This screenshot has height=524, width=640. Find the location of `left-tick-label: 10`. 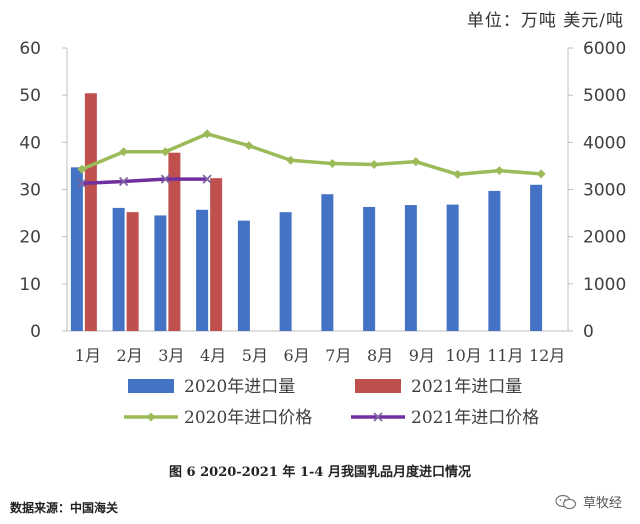

left-tick-label: 10 is located at coordinates (30, 285).